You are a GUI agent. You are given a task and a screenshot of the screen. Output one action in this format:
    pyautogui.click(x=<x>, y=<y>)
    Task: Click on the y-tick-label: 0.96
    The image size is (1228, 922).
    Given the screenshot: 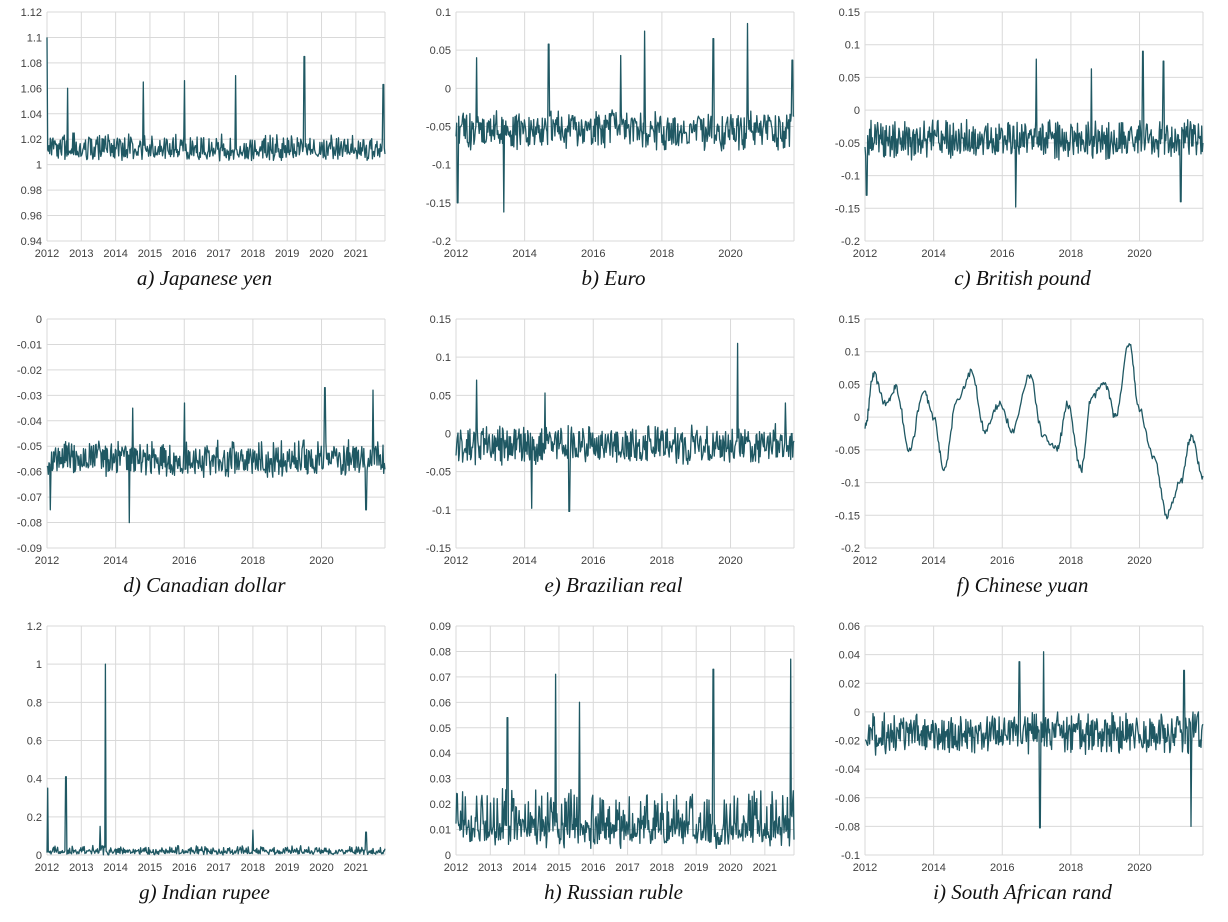 What is the action you would take?
    pyautogui.click(x=31, y=217)
    